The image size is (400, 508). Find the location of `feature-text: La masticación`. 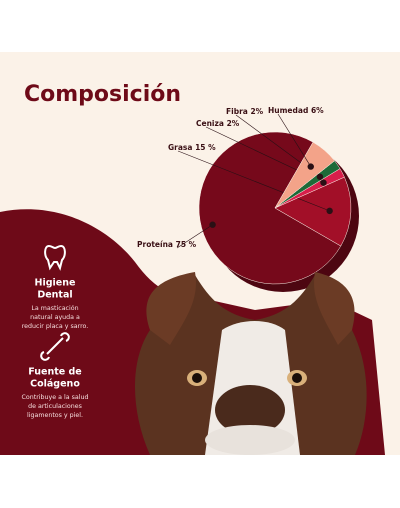

feature-text: La masticación is located at coordinates (54, 308).